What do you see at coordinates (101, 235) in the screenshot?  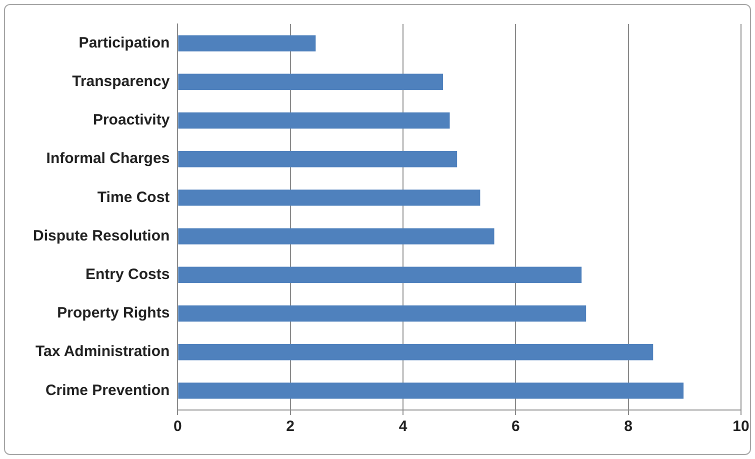 I see `y-tick-label: Dispute Resolution` at bounding box center [101, 235].